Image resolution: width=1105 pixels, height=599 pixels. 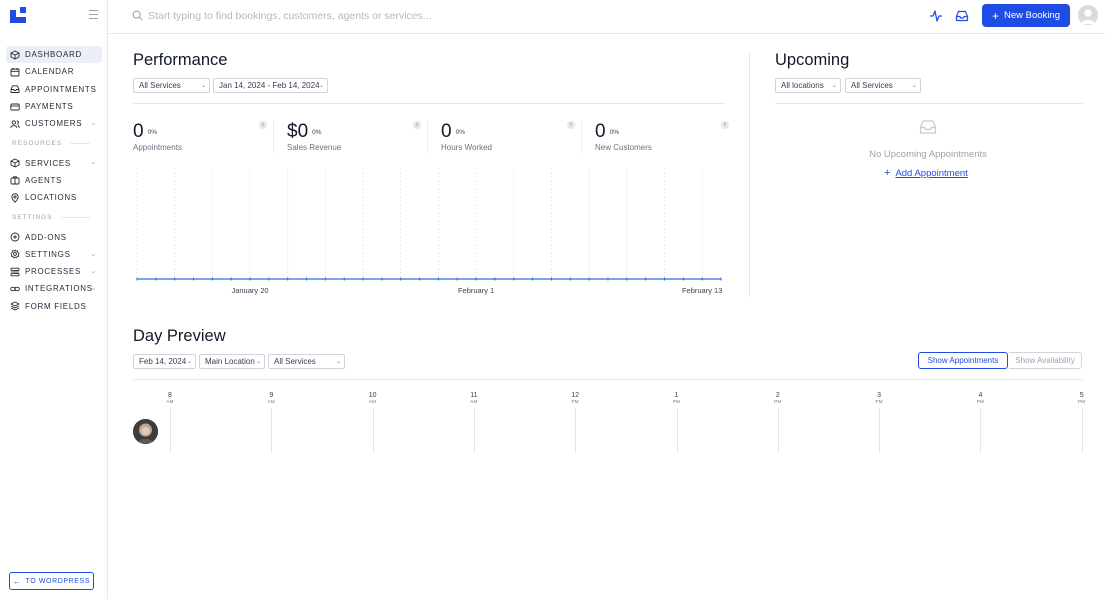 I want to click on day-preview-date-select: Feb 14, 2024 ⌄, so click(x=164, y=361).